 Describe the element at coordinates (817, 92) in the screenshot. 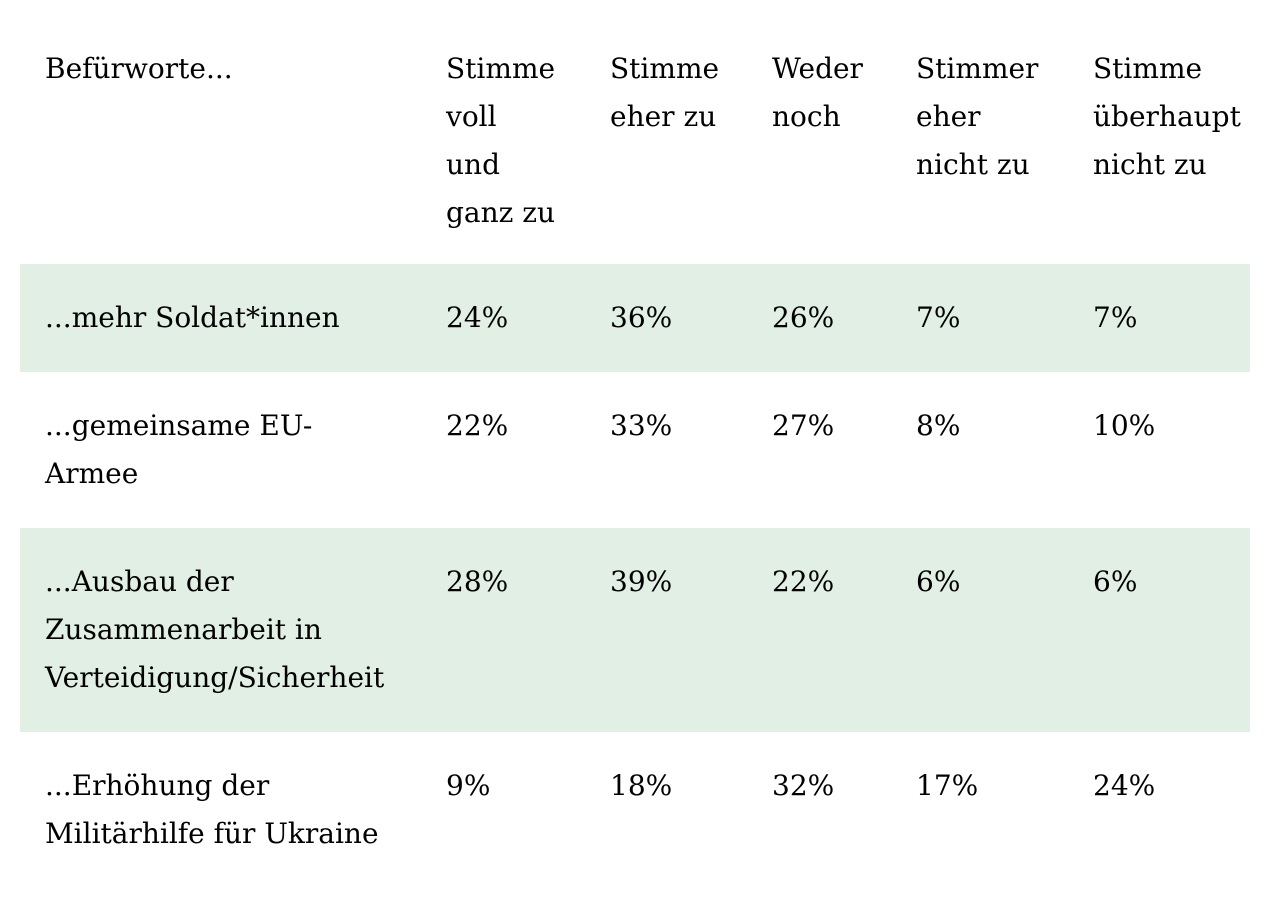

I see `header-weder-noch: Weder noch` at that location.